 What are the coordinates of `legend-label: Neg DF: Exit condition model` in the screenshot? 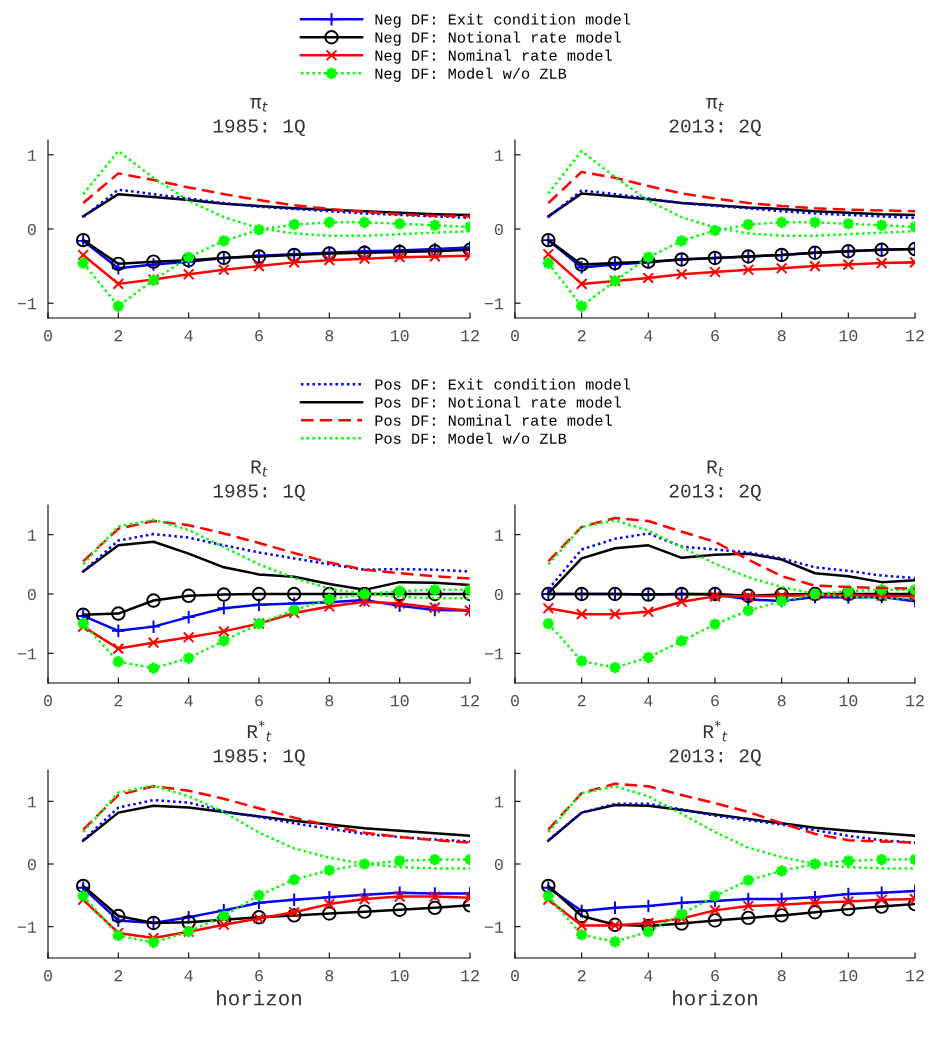 It's located at (503, 20).